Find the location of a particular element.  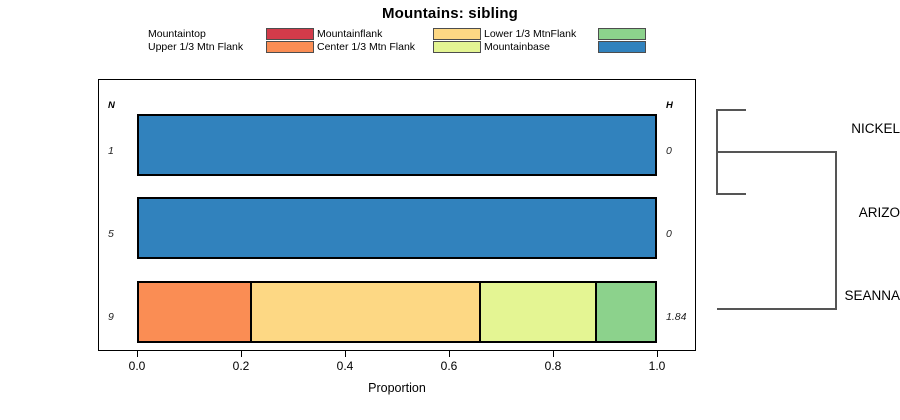

legend-column-2: Mountainflank Center 1/3 Mtn Flank is located at coordinates (399, 40).